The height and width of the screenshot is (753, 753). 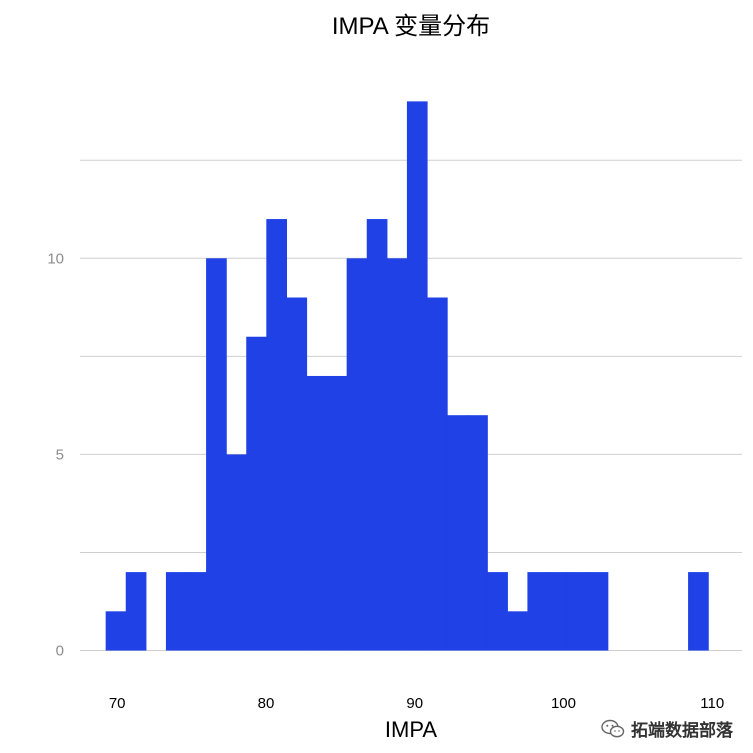 I want to click on y-tick-label: 10, so click(x=55, y=258).